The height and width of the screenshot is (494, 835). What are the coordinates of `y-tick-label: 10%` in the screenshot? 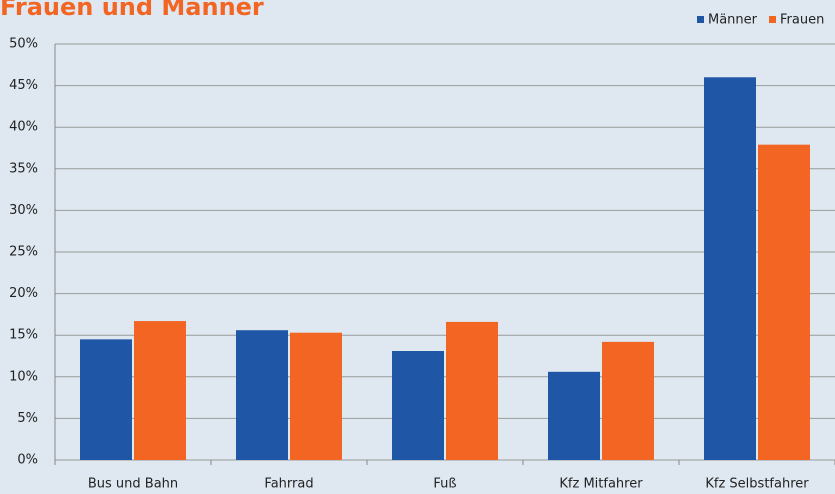 It's located at (23, 376).